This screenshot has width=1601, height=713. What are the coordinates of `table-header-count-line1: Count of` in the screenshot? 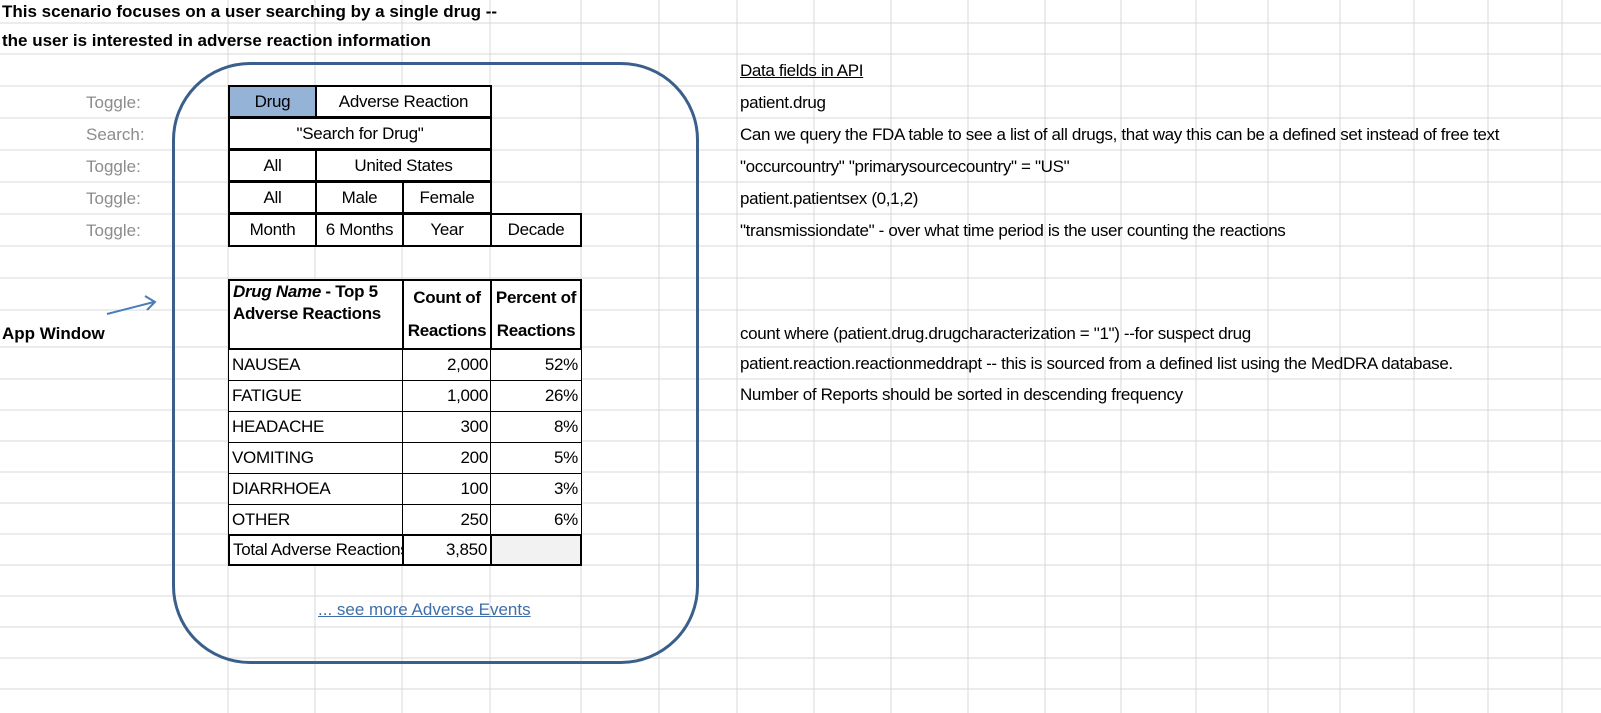 It's located at (447, 297).